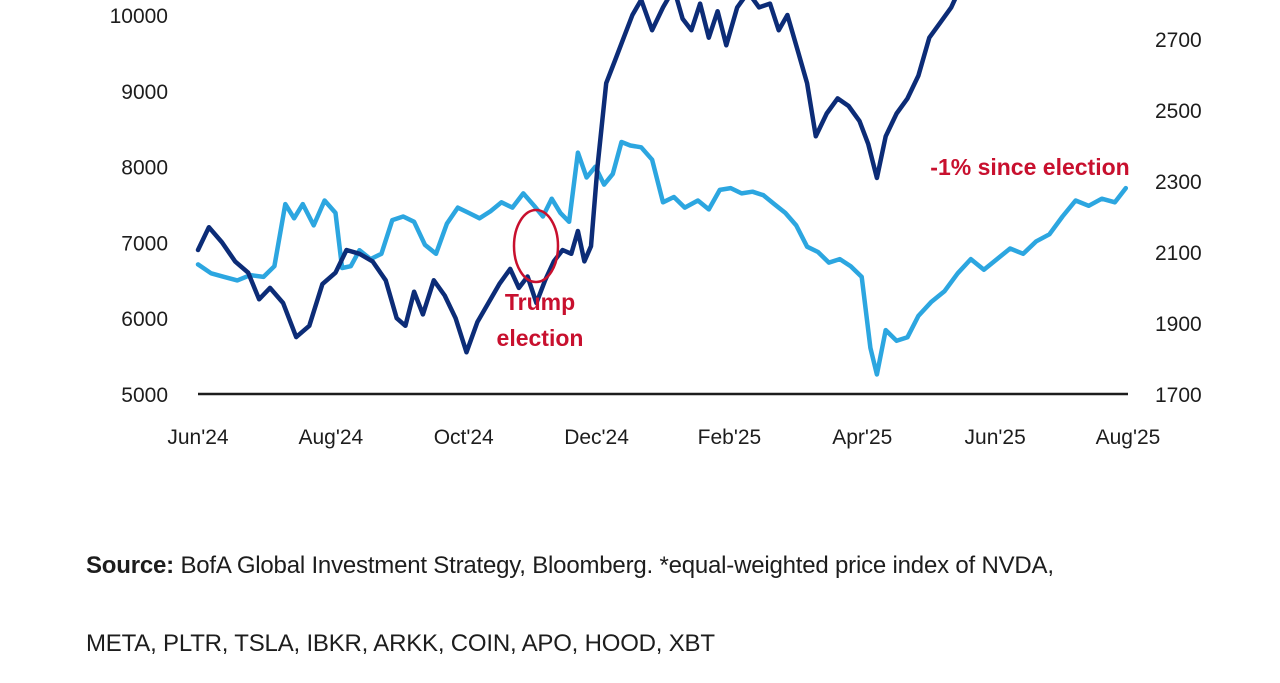 Image resolution: width=1280 pixels, height=683 pixels. I want to click on source-label: Source:, so click(130, 565).